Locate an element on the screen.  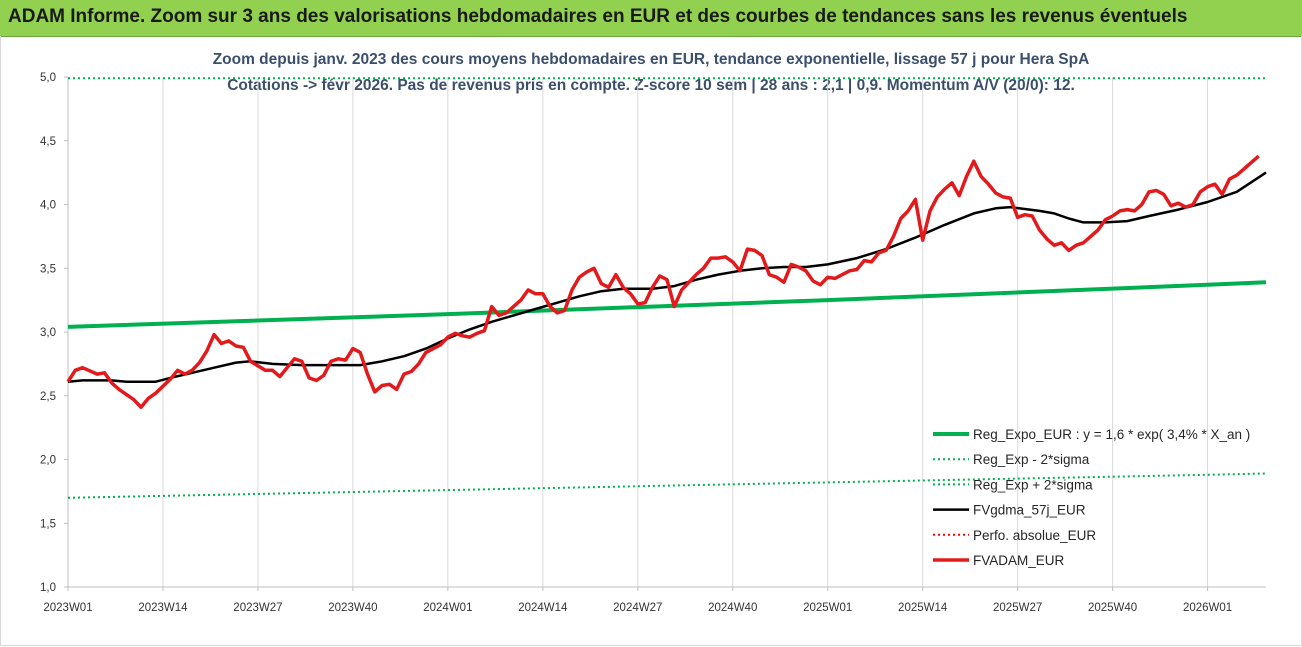
y-axis-tick-labels: 1,0 1,5 2,0 2,5 3,0 3,5 4,0 4,5 5,0 is located at coordinates (54, 333).